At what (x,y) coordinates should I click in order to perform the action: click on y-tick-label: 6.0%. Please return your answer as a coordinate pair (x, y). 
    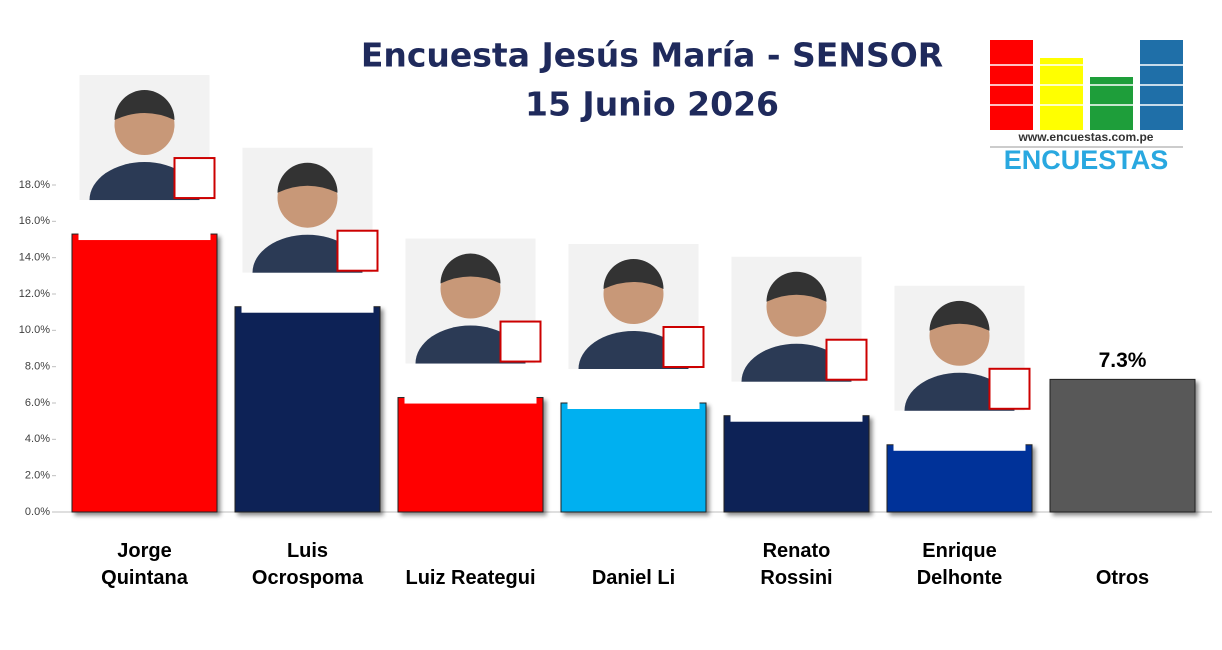
    Looking at the image, I should click on (37, 403).